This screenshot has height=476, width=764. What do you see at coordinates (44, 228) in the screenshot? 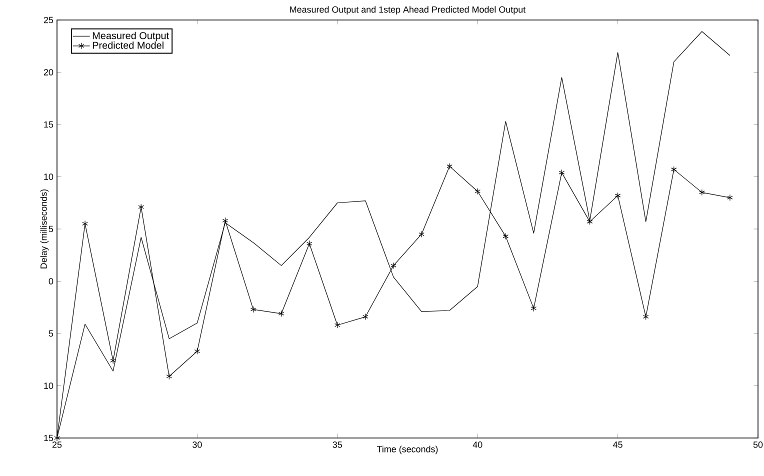
I see `y-axis-title: Delay (milliseconds)` at bounding box center [44, 228].